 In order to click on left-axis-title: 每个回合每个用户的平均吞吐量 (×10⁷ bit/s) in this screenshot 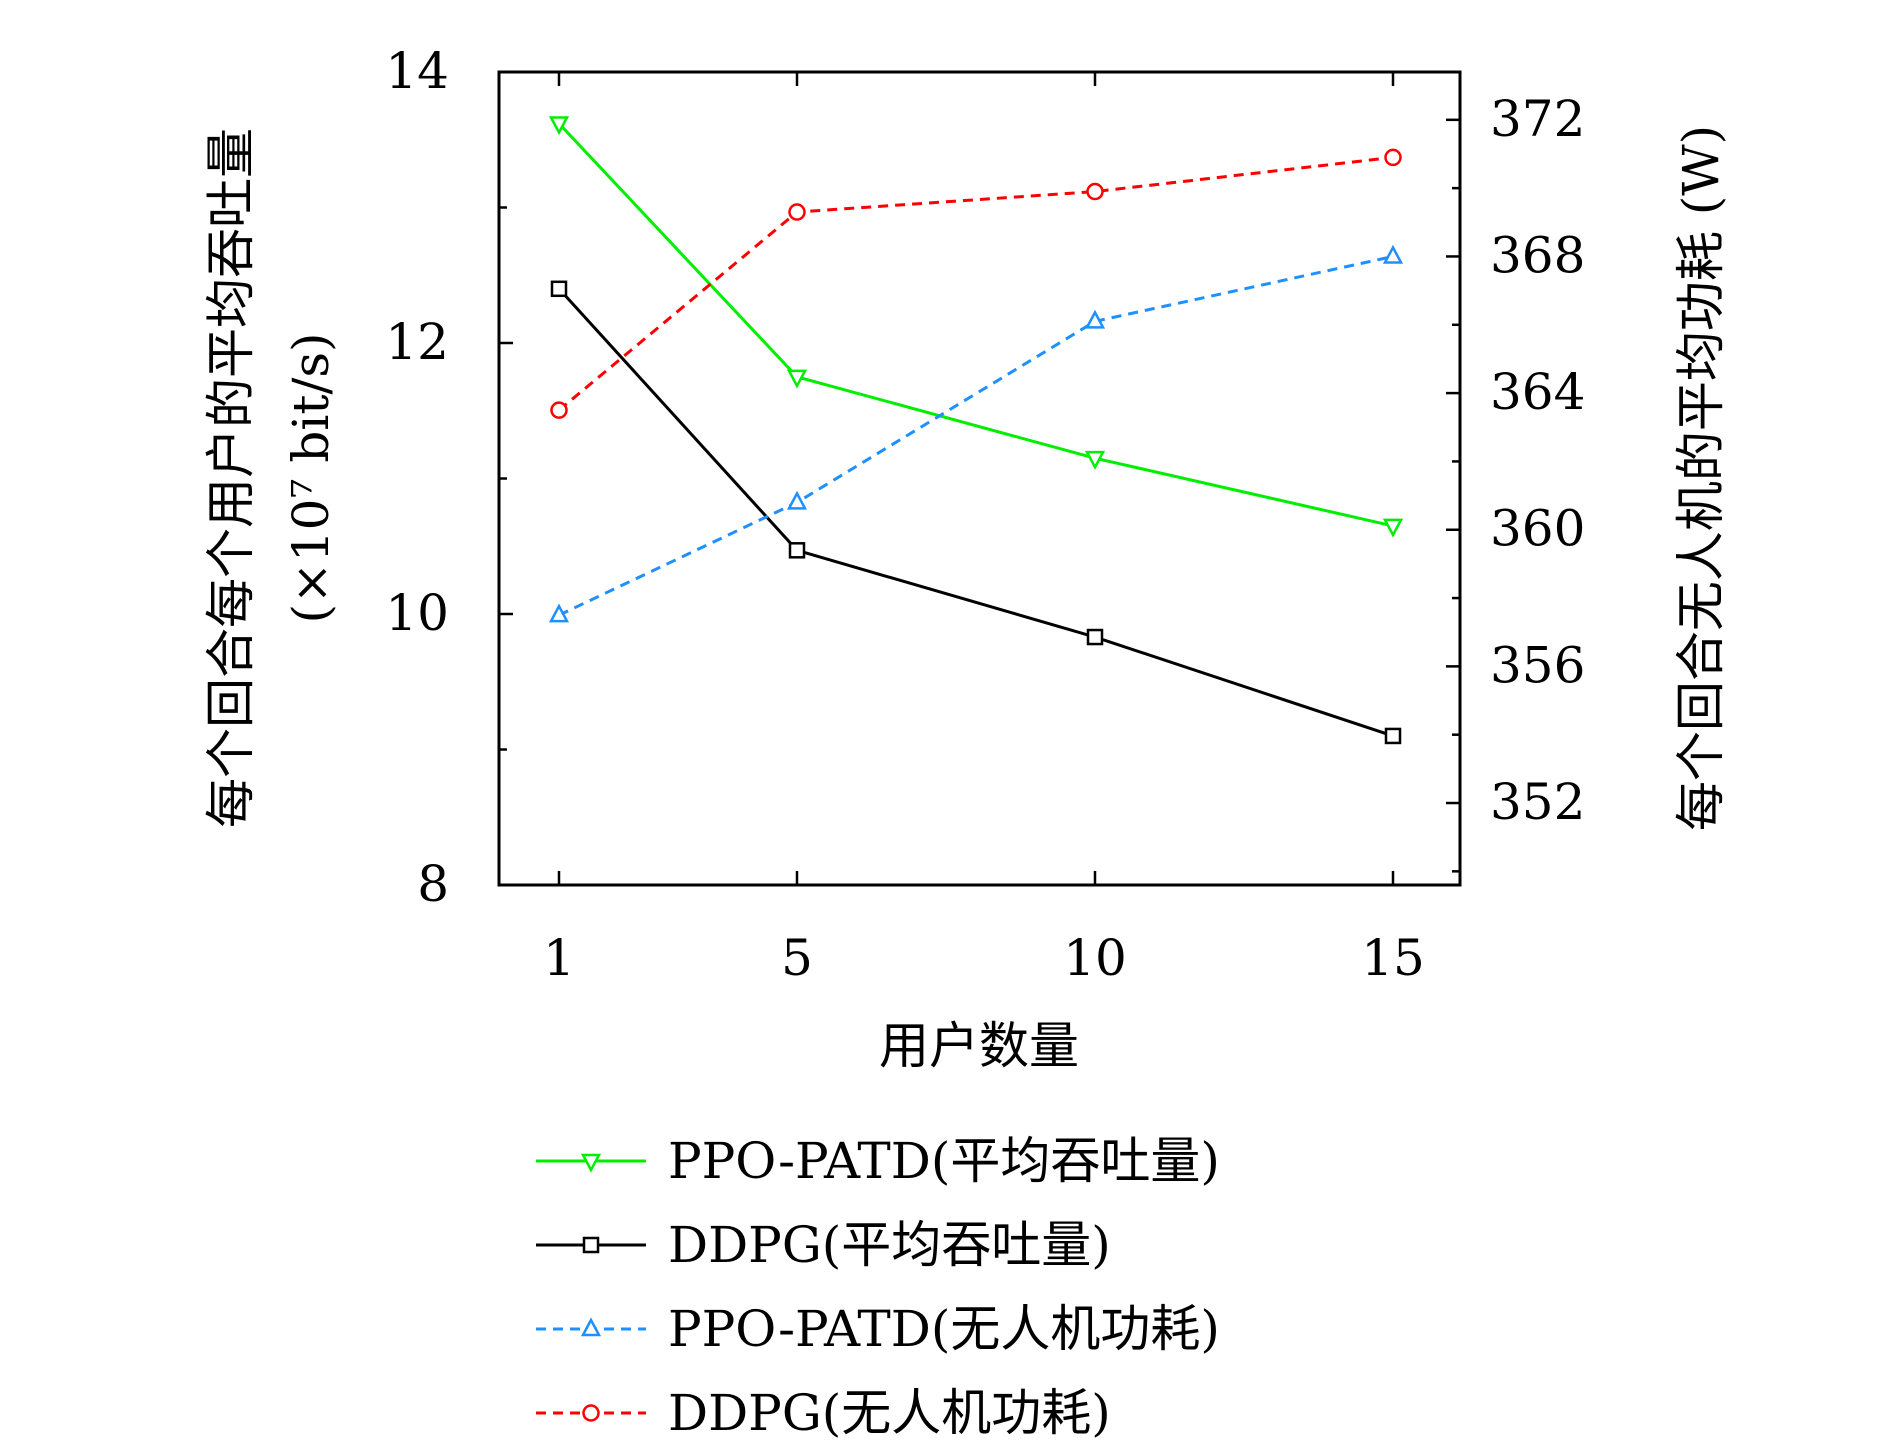, I will do `click(271, 478)`.